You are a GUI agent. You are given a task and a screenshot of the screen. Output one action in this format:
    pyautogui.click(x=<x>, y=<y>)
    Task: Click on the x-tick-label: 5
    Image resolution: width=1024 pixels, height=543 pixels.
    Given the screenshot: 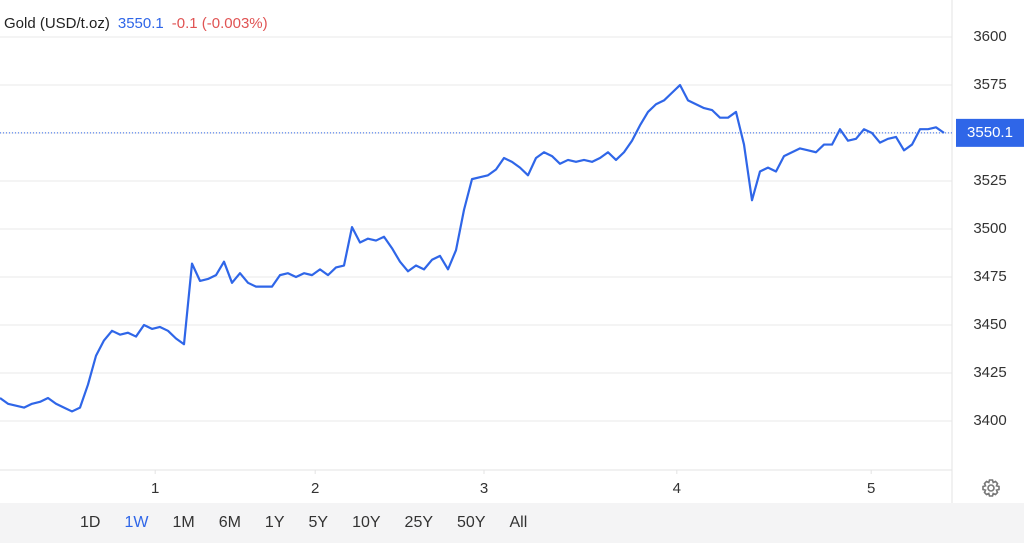 What is the action you would take?
    pyautogui.click(x=871, y=488)
    